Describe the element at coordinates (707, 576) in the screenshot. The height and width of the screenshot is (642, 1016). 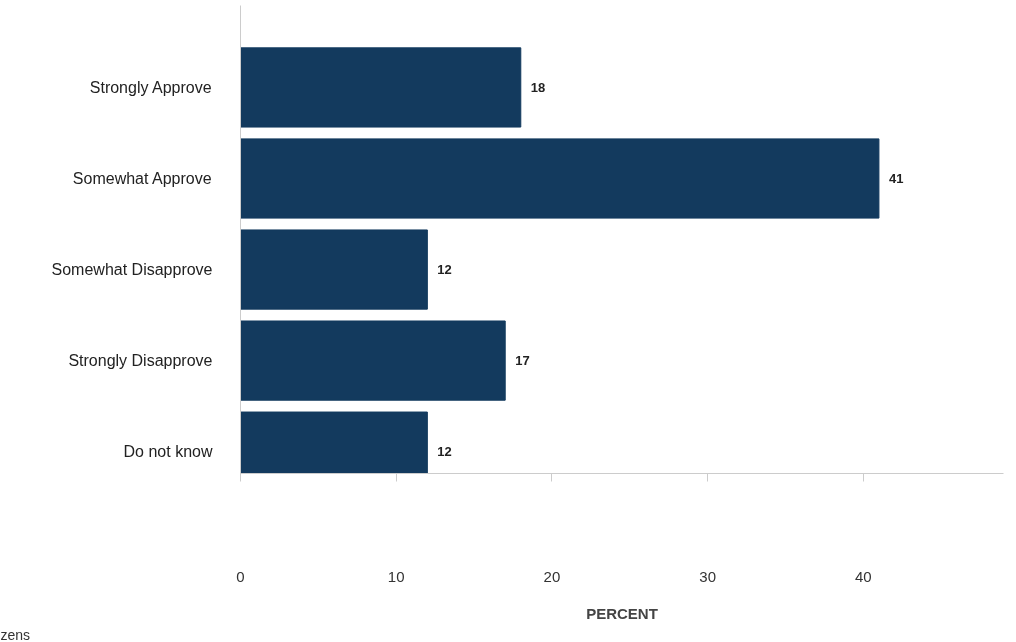
I see `x-tick-label: 30` at that location.